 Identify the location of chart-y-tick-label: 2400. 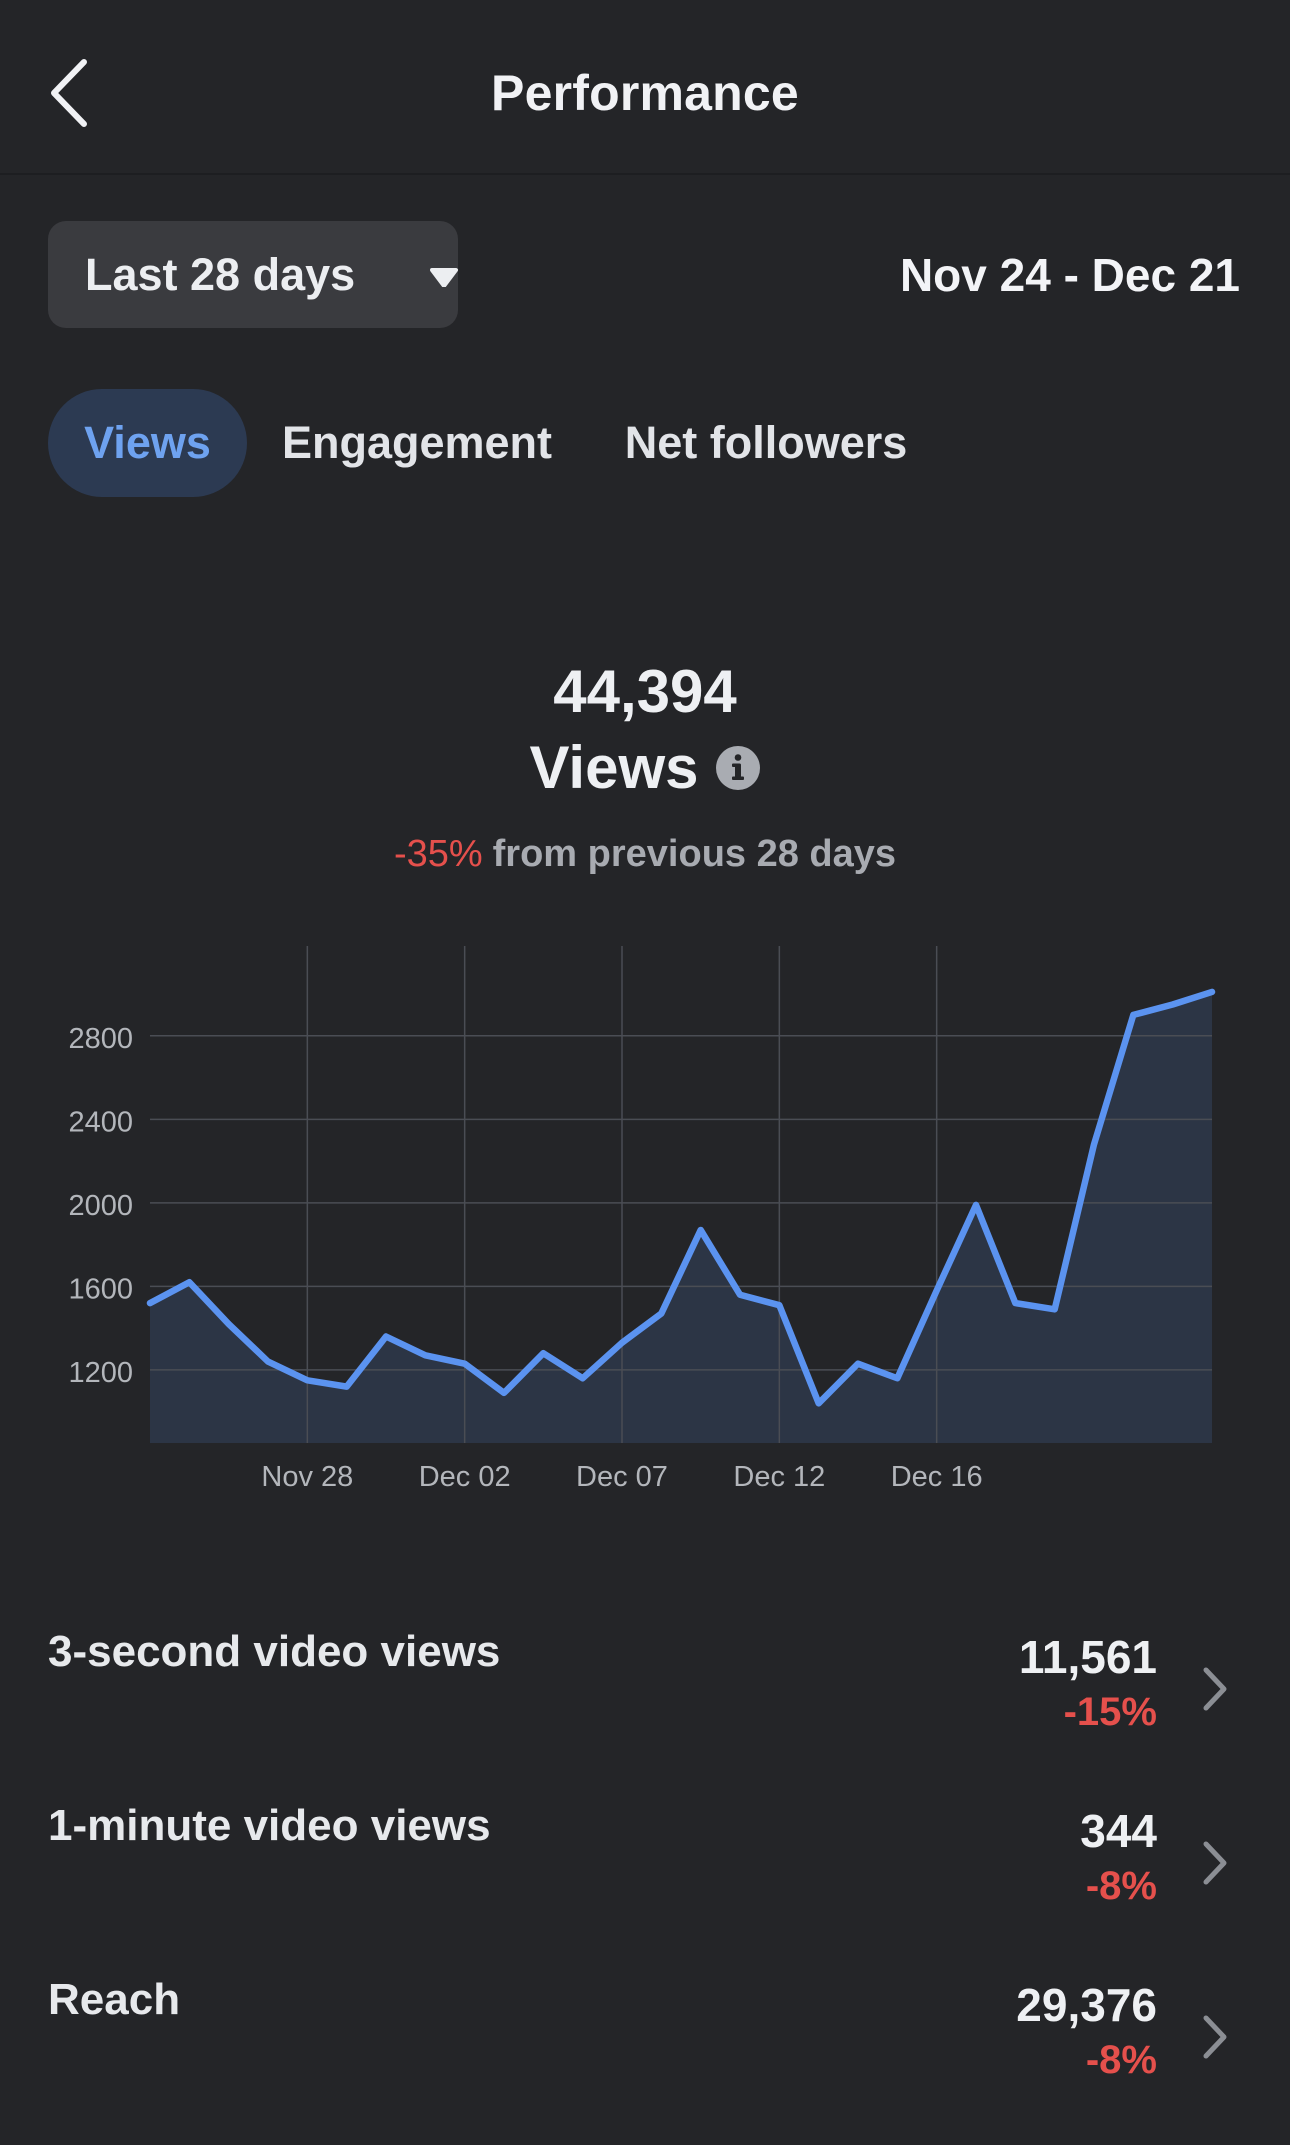
(100, 1122).